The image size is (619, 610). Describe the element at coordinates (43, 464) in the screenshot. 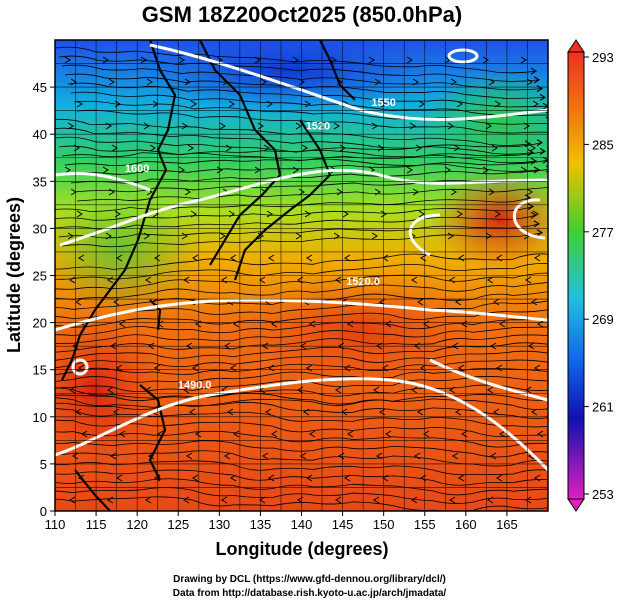

I see `y-tick-label: 5` at that location.